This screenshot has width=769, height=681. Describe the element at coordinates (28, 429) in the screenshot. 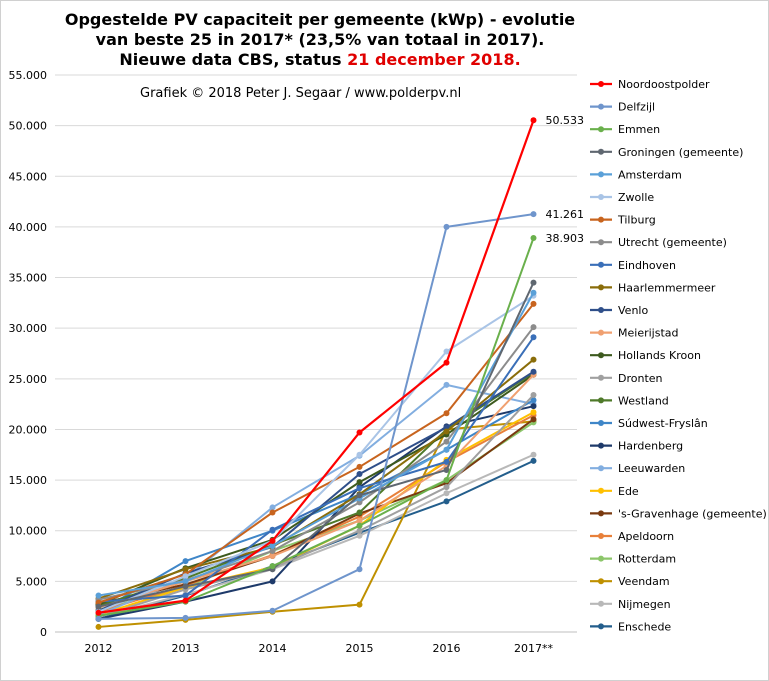

I see `y-tick-label: 20.000` at that location.